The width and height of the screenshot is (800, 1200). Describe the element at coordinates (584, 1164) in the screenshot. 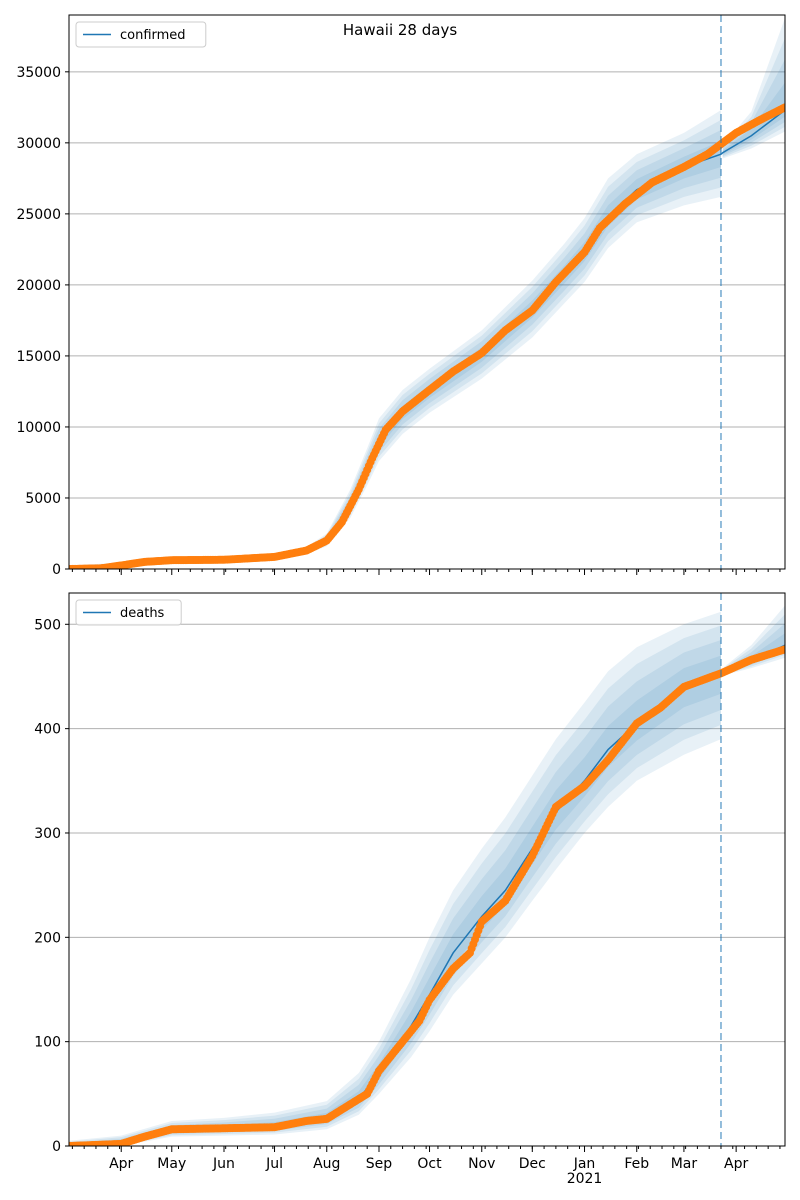

I see `x-tick-label: Jan` at that location.